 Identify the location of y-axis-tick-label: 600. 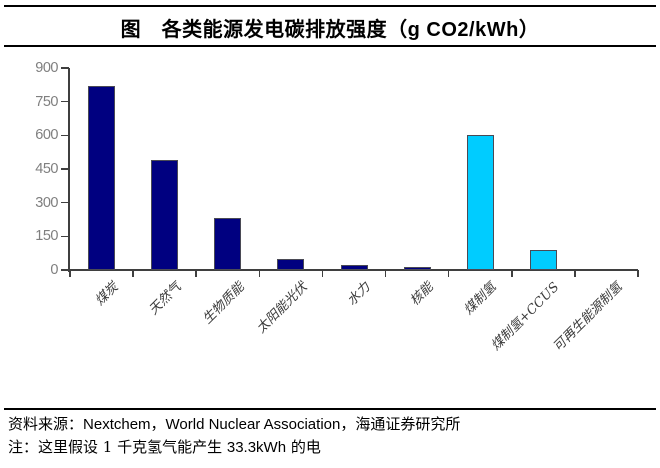
(46, 135).